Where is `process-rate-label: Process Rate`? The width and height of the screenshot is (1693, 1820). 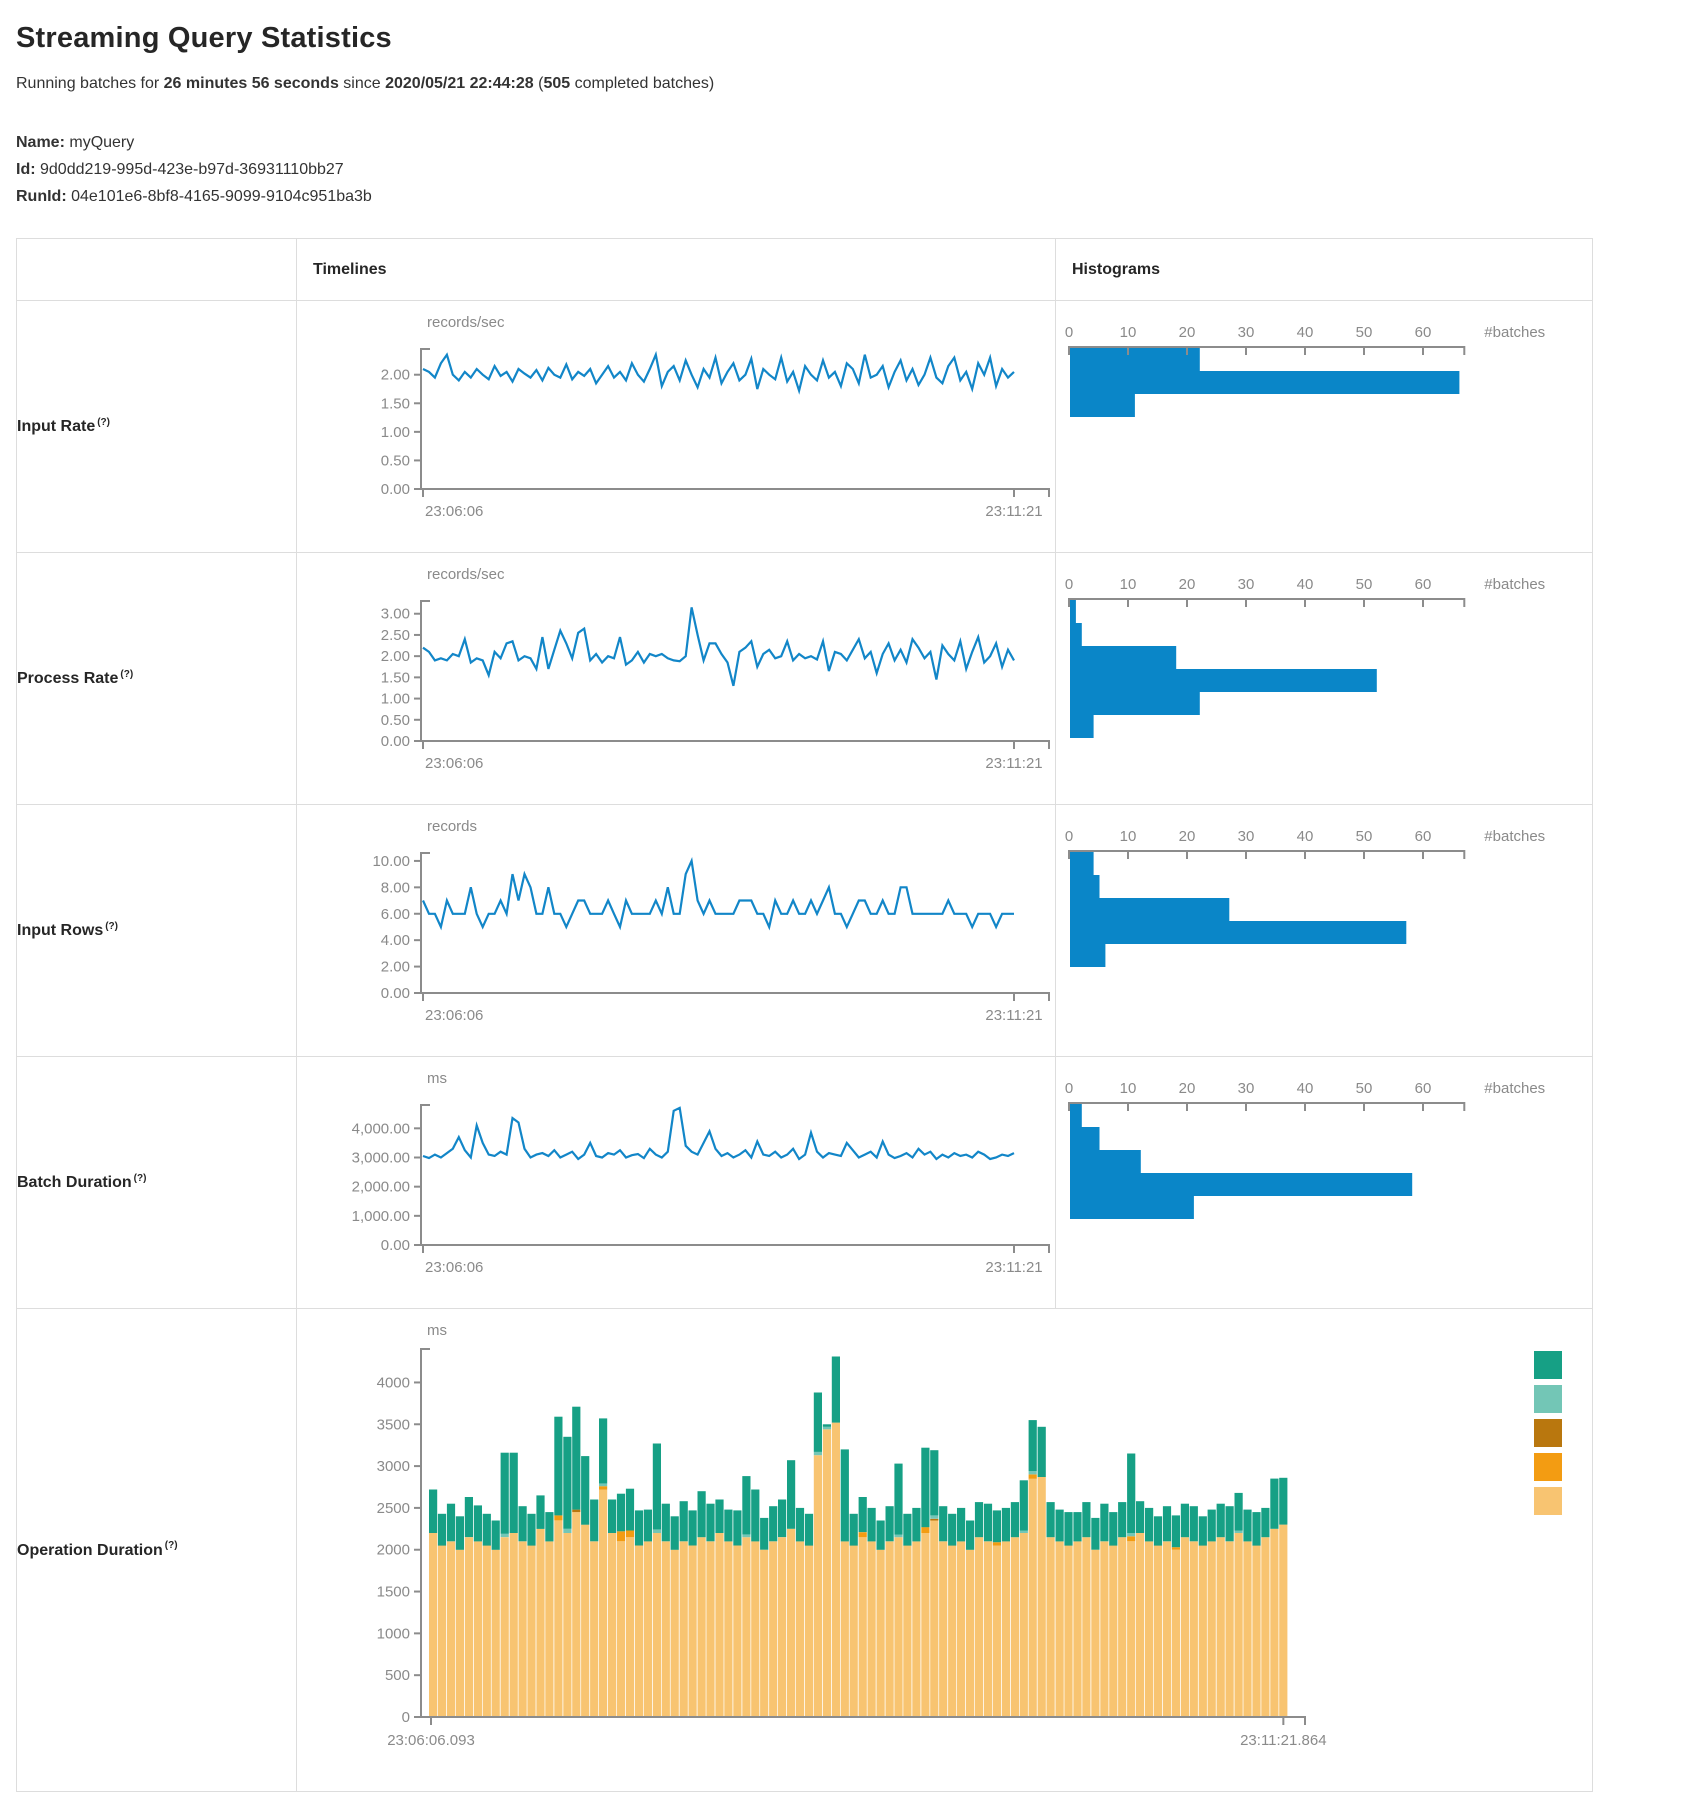
process-rate-label: Process Rate is located at coordinates (68, 679).